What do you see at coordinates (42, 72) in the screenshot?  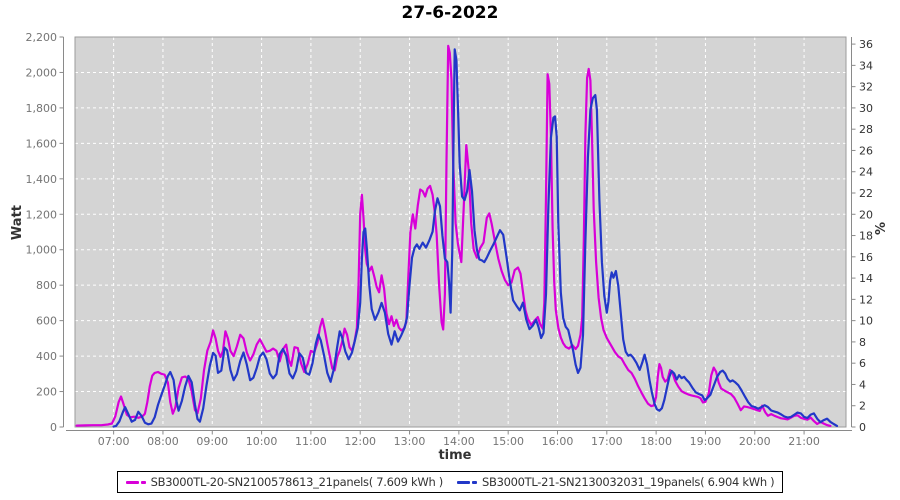 I see `y-left-tick-label: 2,000` at bounding box center [42, 72].